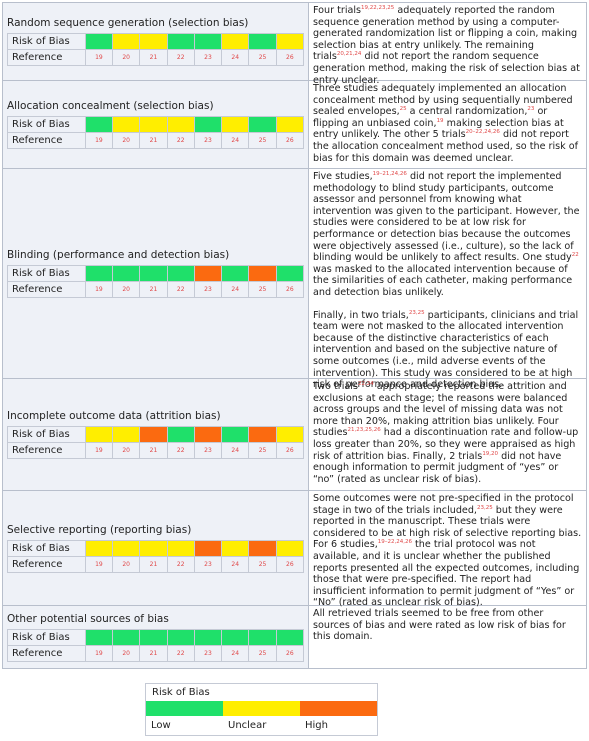 The width and height of the screenshot is (589, 741). What do you see at coordinates (161, 725) in the screenshot?
I see `legend-label: Low` at bounding box center [161, 725].